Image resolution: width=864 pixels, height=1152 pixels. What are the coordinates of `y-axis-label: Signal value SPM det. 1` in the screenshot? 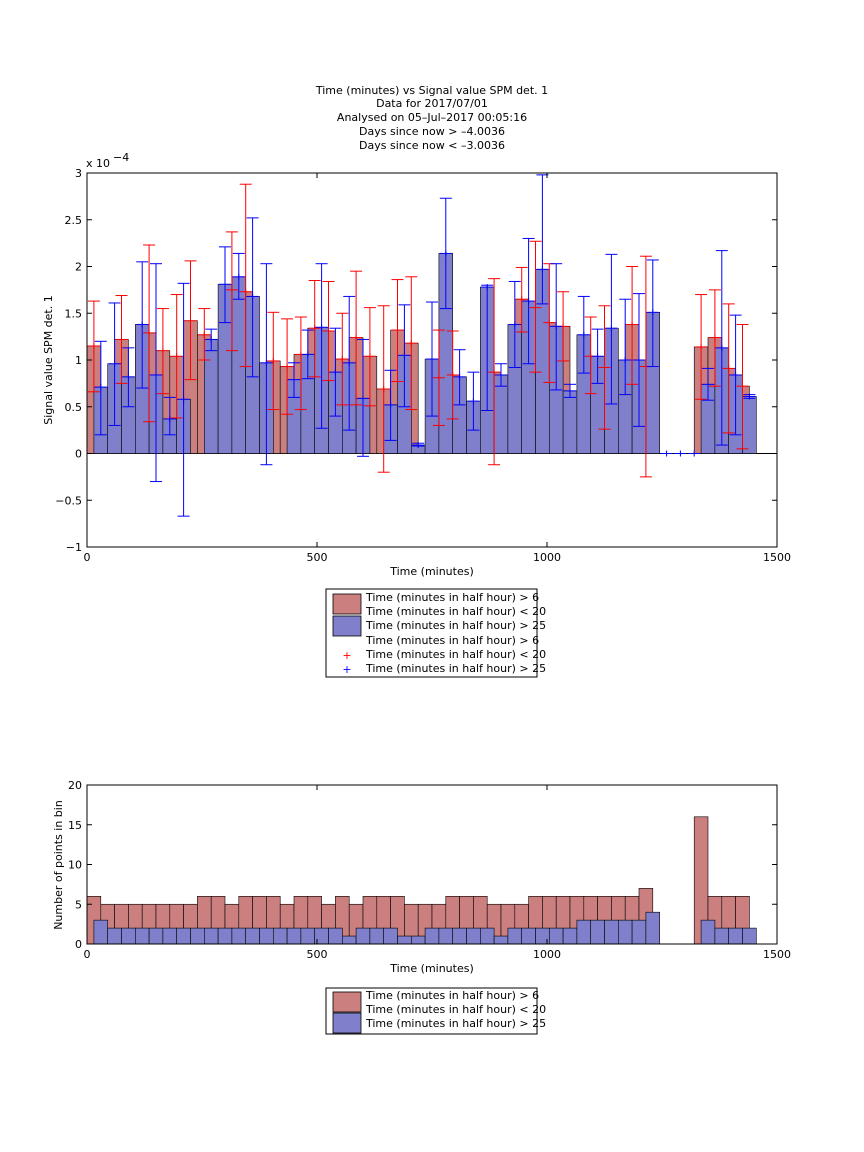 It's located at (48, 360).